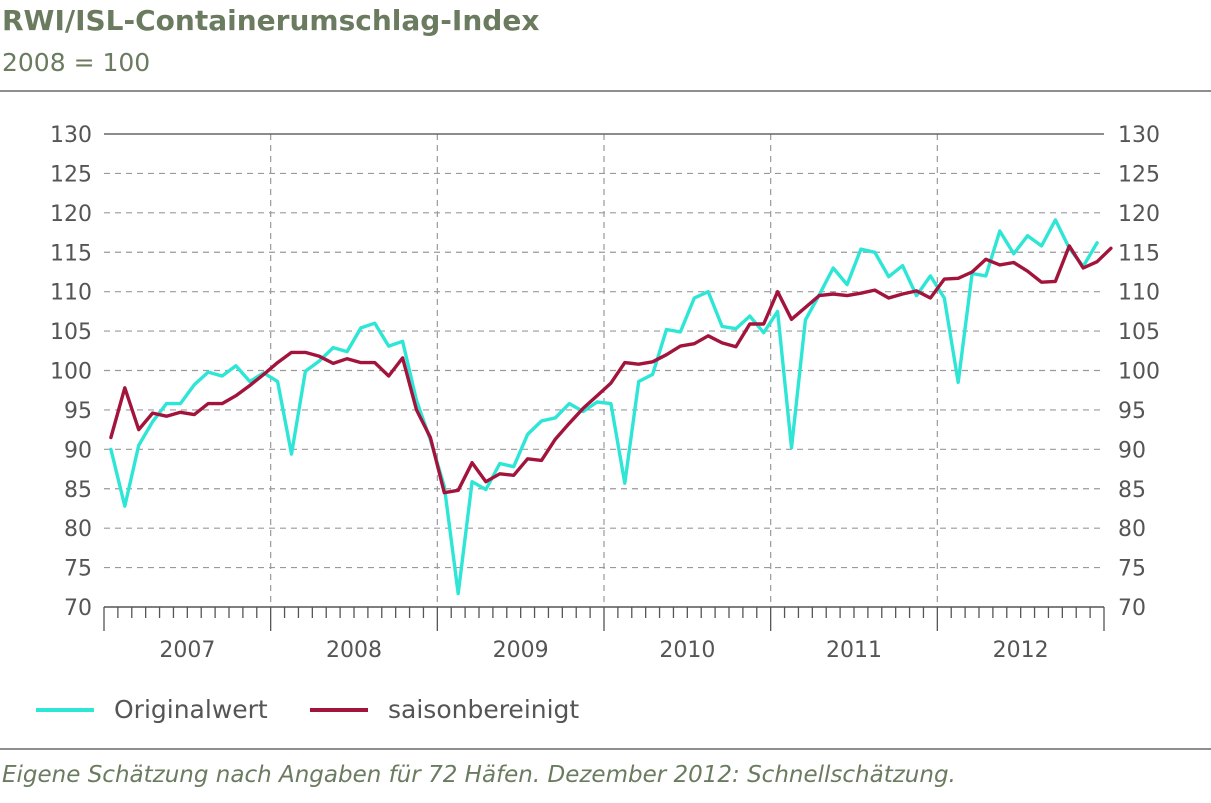 The height and width of the screenshot is (803, 1211). I want to click on x-tick-label: 2011, so click(854, 650).